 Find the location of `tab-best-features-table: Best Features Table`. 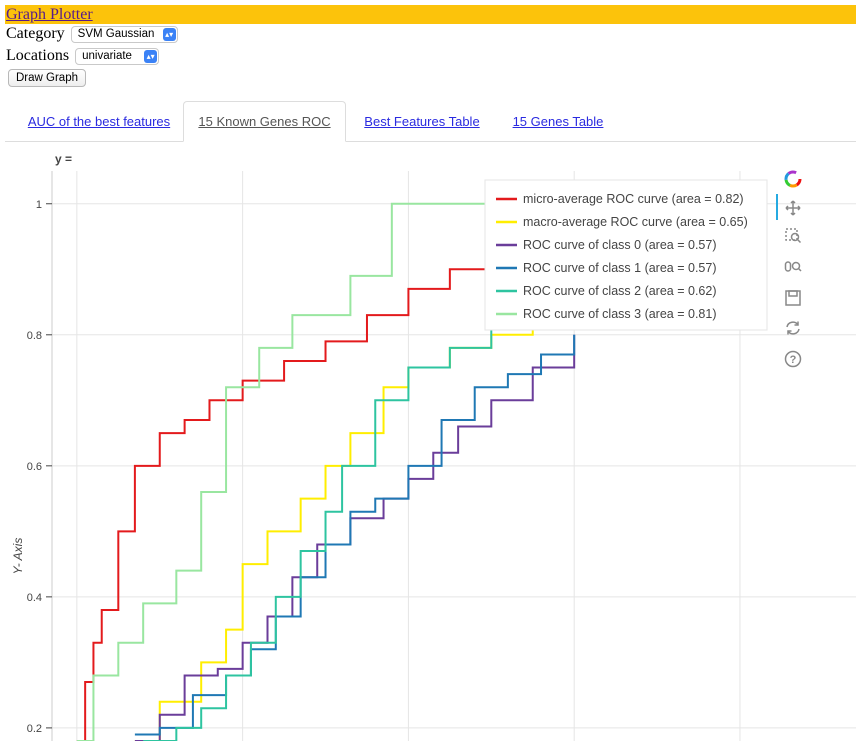

tab-best-features-table: Best Features Table is located at coordinates (422, 121).